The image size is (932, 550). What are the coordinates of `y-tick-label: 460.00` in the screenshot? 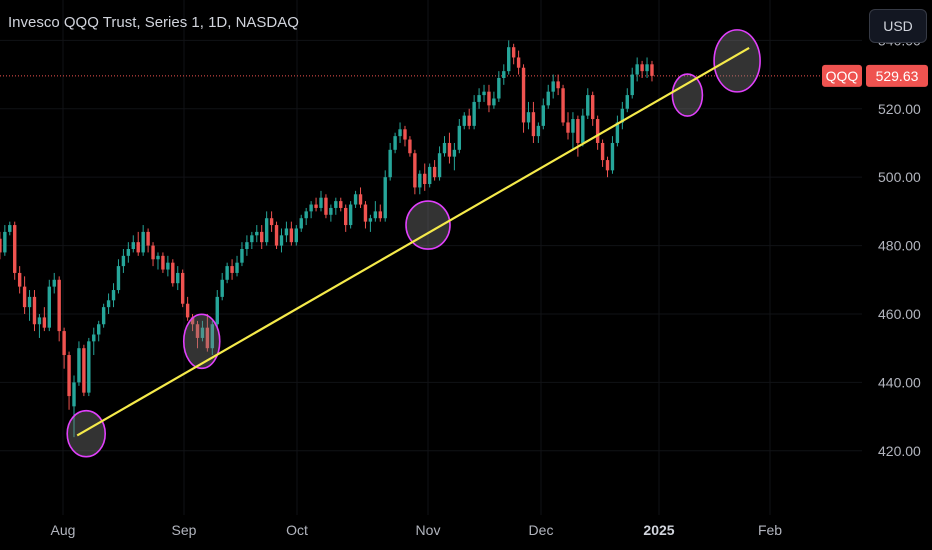 It's located at (899, 314).